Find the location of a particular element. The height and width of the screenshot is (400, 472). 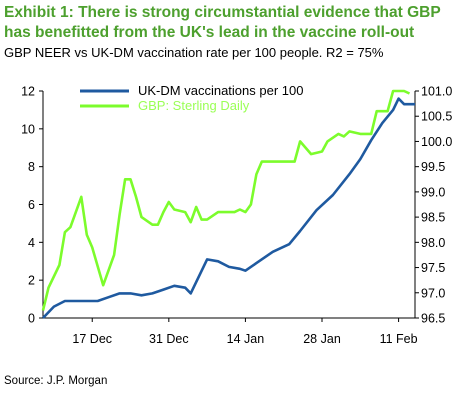

legend-label-gbp: GBP: Sterling Daily is located at coordinates (194, 105).